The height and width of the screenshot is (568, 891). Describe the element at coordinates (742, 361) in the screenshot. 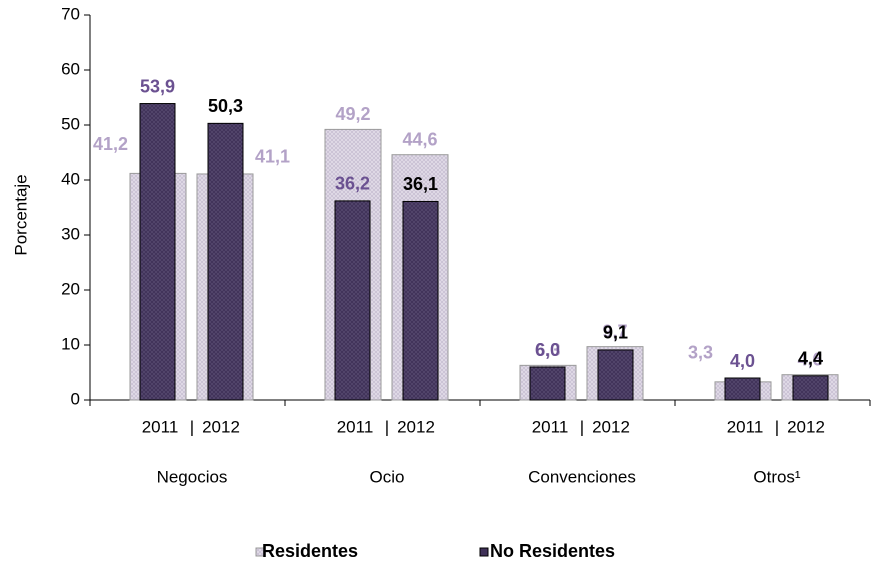

I see `data-label-no-residentes: 4,0` at that location.